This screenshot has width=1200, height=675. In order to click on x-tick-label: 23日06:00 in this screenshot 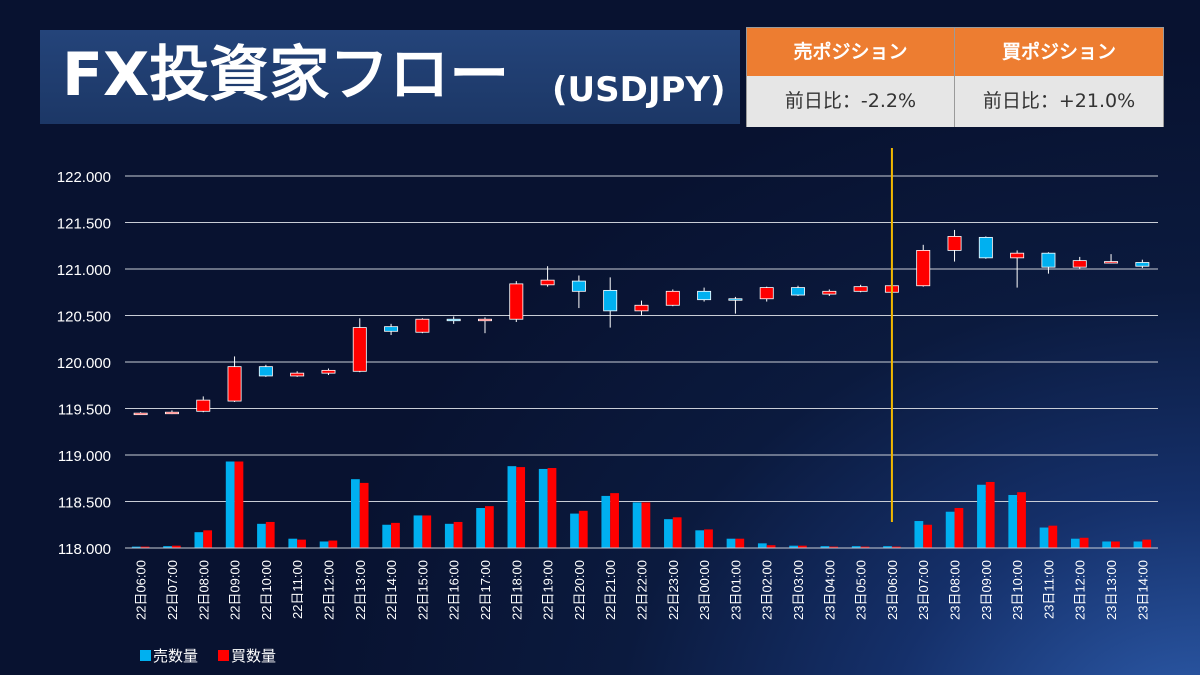, I will do `click(892, 590)`.